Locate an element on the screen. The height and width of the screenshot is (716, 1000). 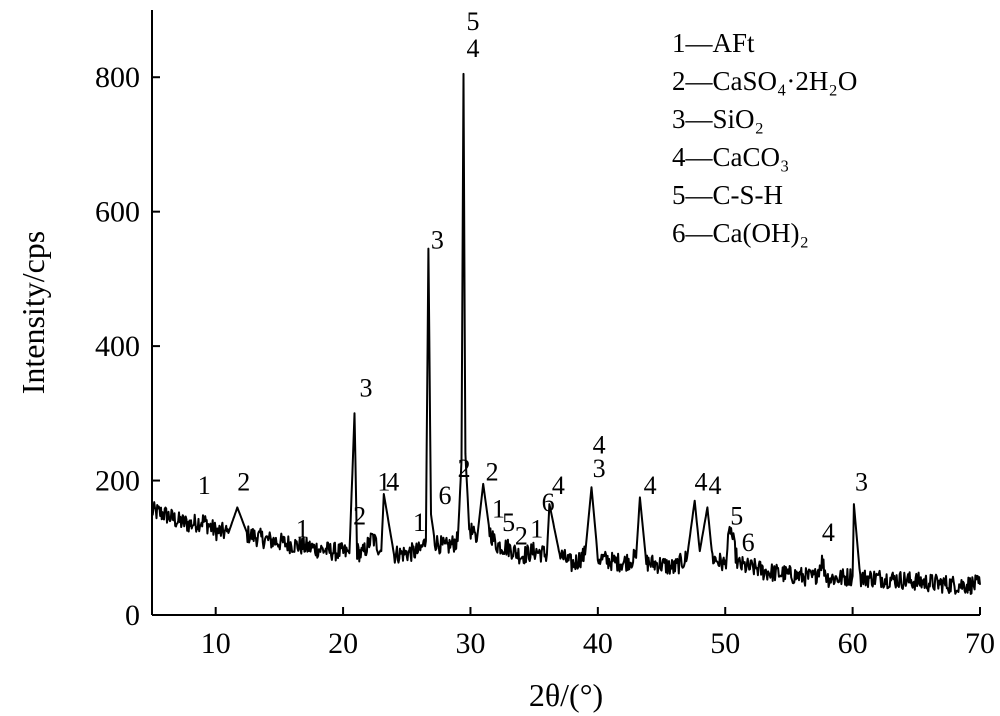
x-tick-label: 30 is located at coordinates (470, 643).